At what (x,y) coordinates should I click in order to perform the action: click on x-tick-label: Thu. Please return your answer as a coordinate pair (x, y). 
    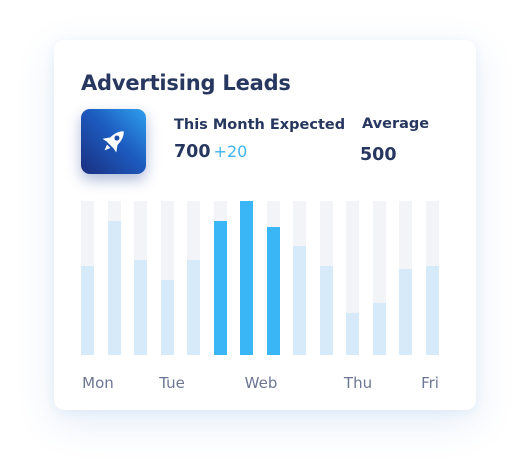
    Looking at the image, I should click on (358, 383).